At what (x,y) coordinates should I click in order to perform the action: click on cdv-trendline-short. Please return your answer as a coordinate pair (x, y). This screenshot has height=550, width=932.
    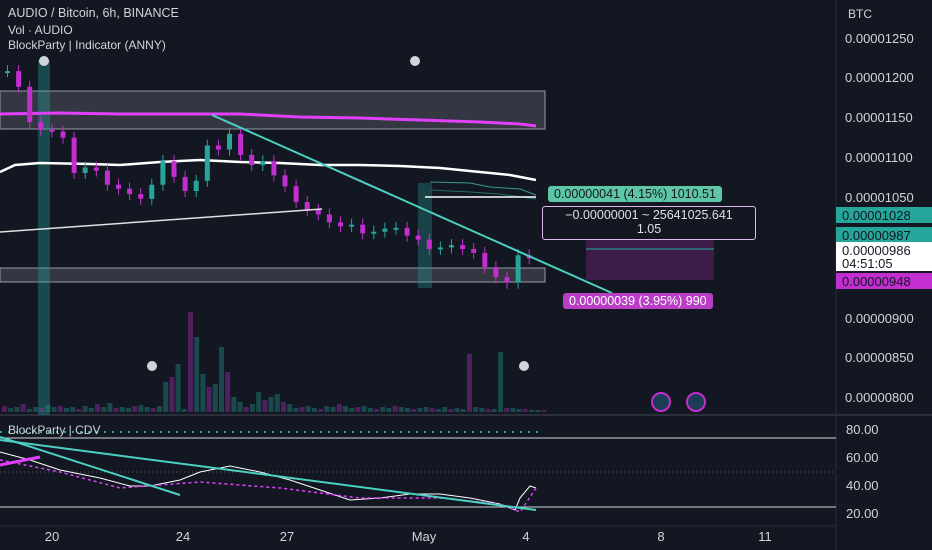
    Looking at the image, I should click on (90, 466).